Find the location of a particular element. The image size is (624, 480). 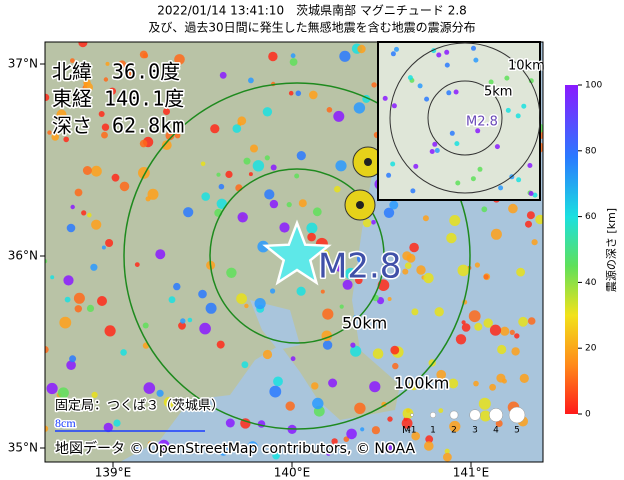

epicenter-star is located at coordinates (297, 252).